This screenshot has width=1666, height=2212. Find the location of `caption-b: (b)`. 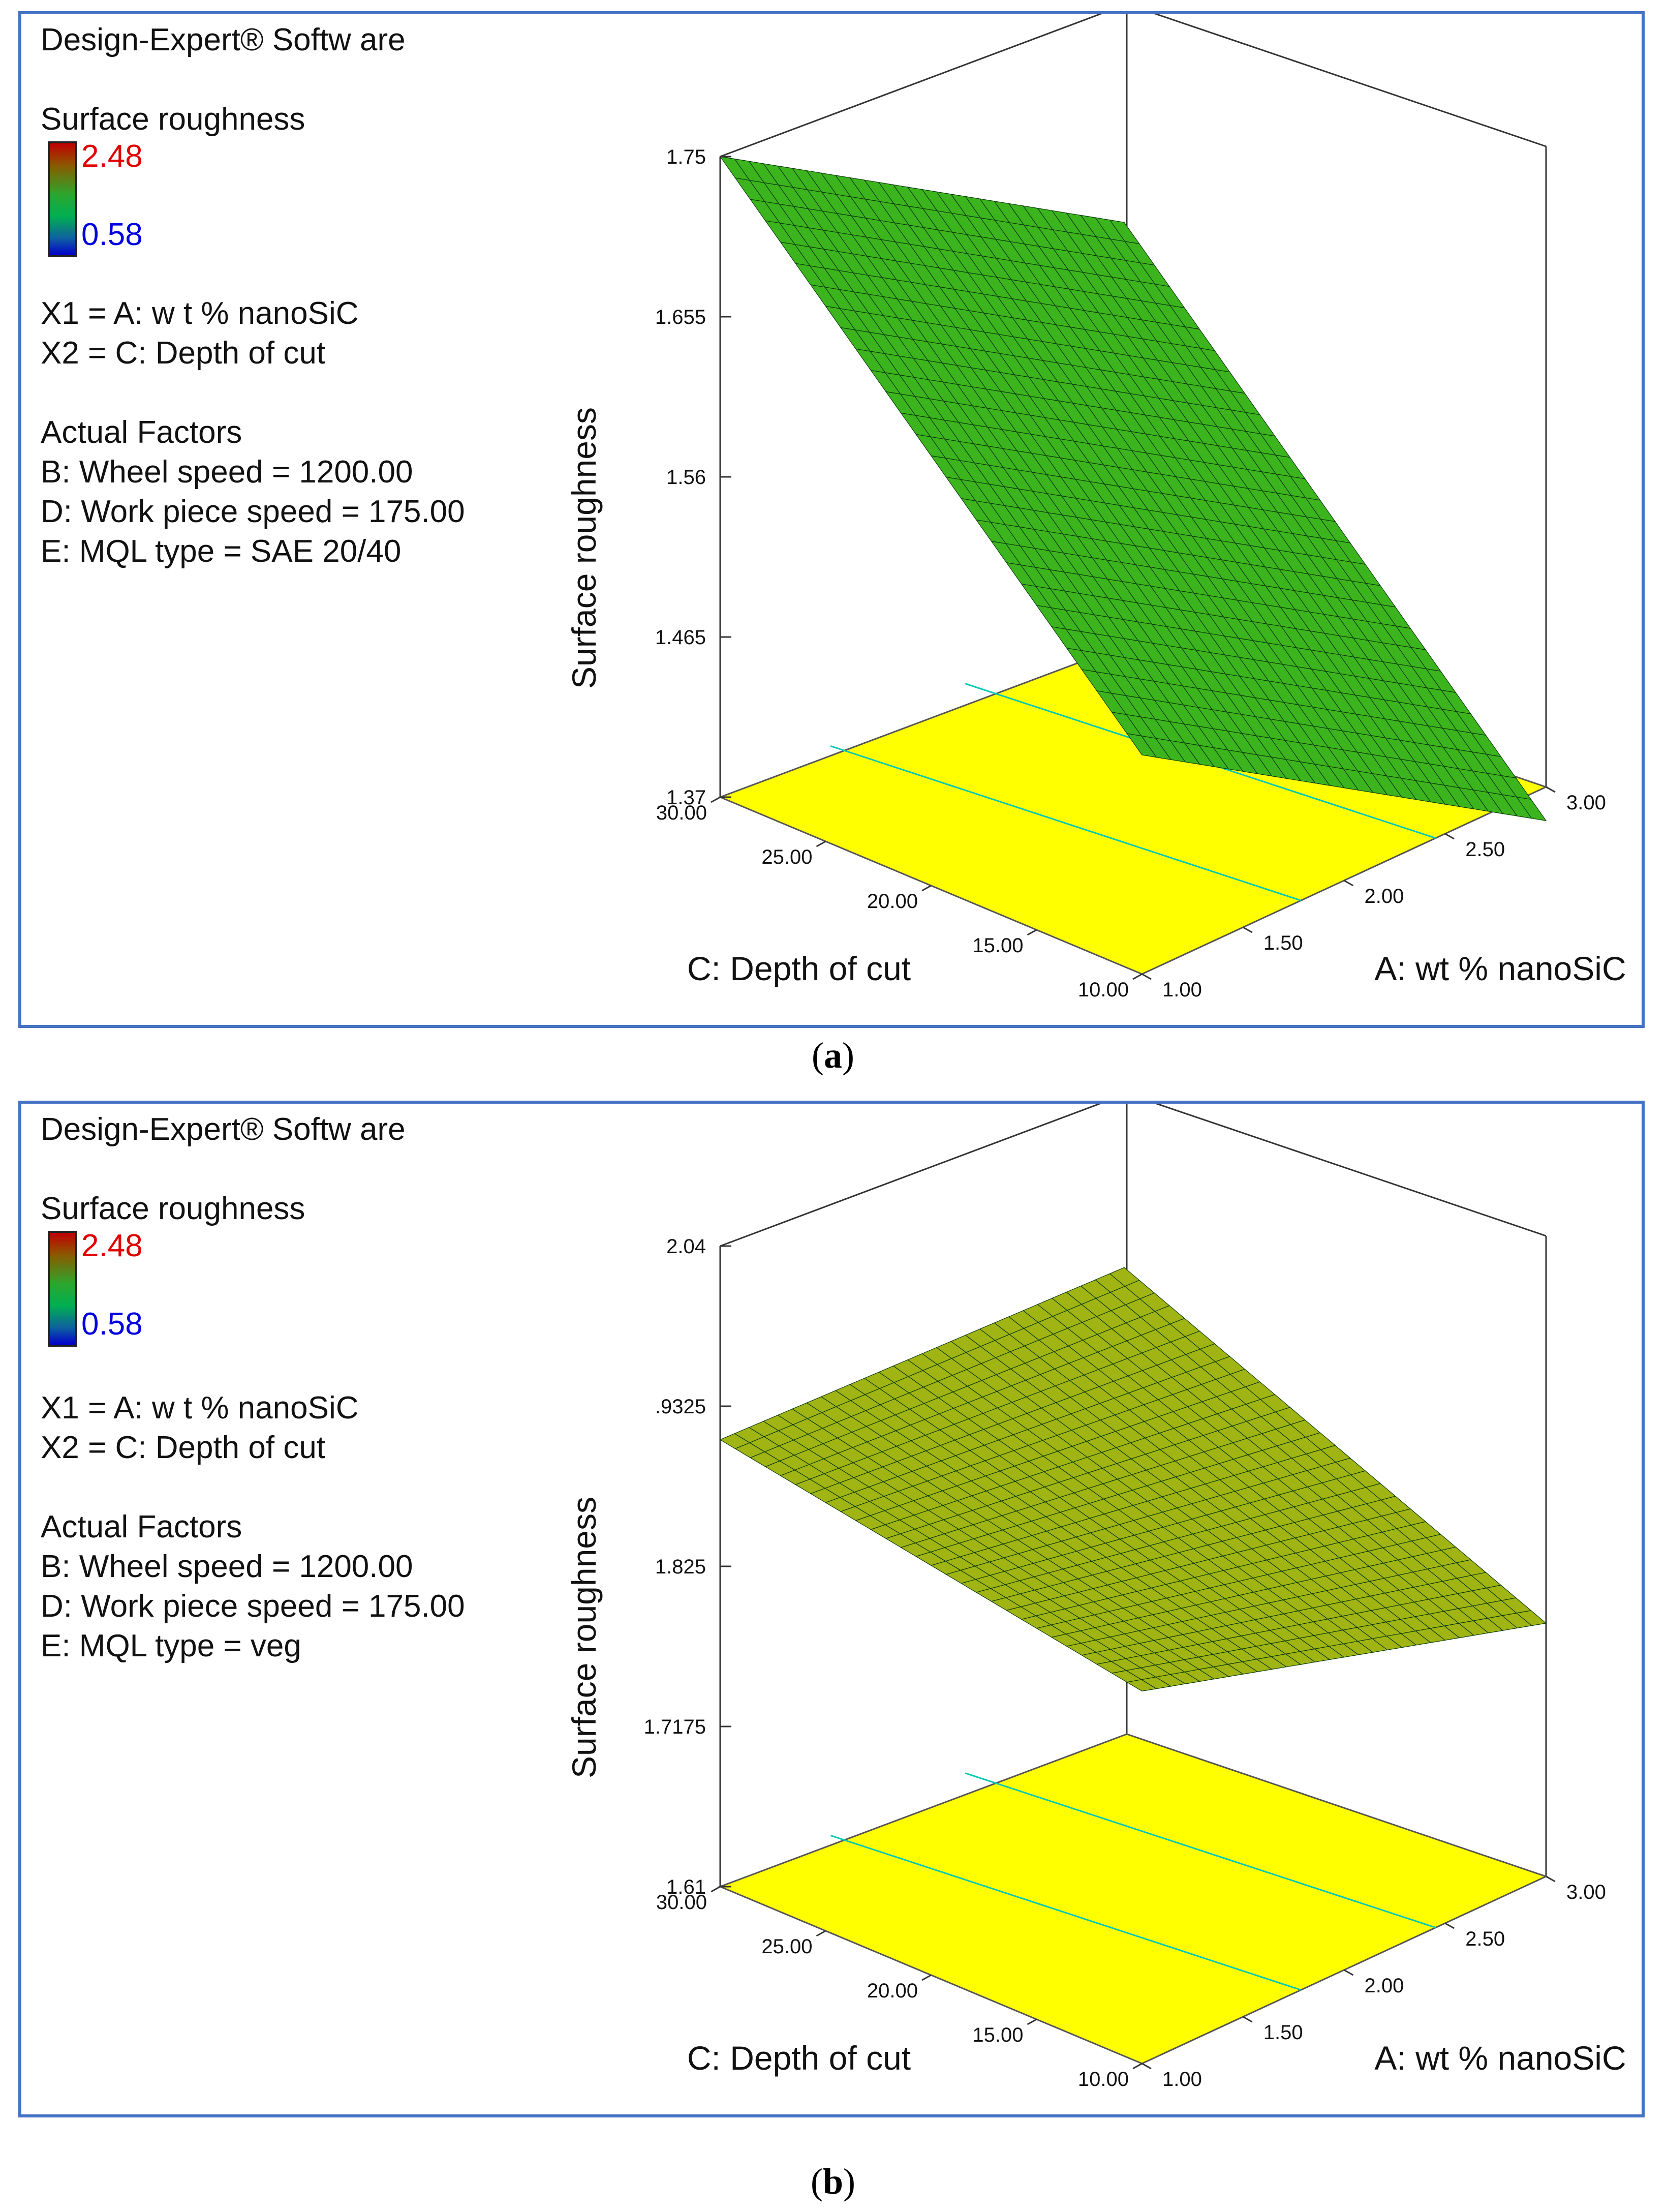

caption-b: (b) is located at coordinates (832, 2181).